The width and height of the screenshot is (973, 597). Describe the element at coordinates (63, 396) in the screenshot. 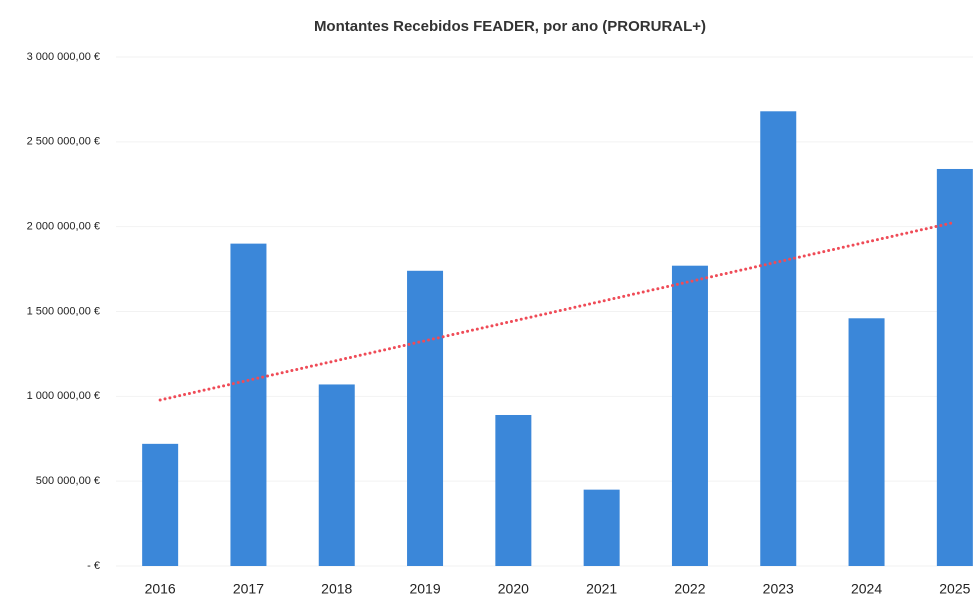

I see `y-tick-label: 1 000 000,00 €` at that location.